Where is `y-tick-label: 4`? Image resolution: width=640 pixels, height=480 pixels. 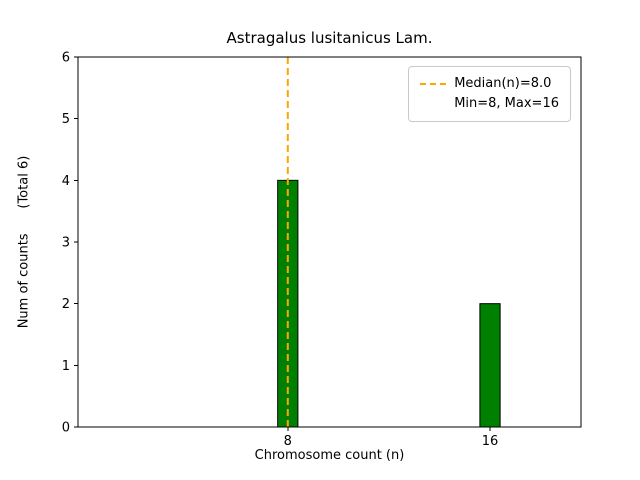
y-tick-label: 4 is located at coordinates (66, 181).